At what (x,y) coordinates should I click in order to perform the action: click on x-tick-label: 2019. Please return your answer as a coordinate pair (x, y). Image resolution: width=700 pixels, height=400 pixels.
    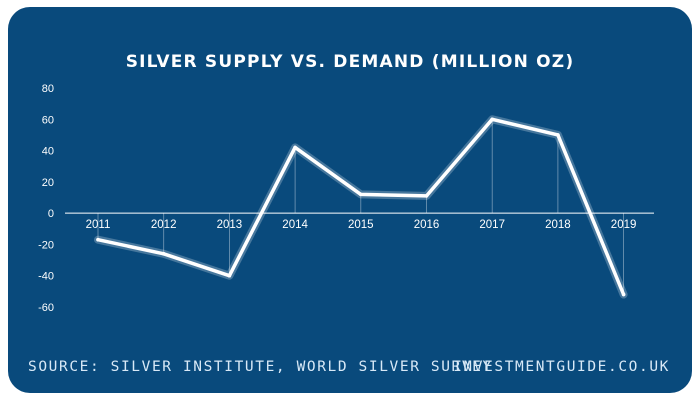
    Looking at the image, I should click on (624, 225).